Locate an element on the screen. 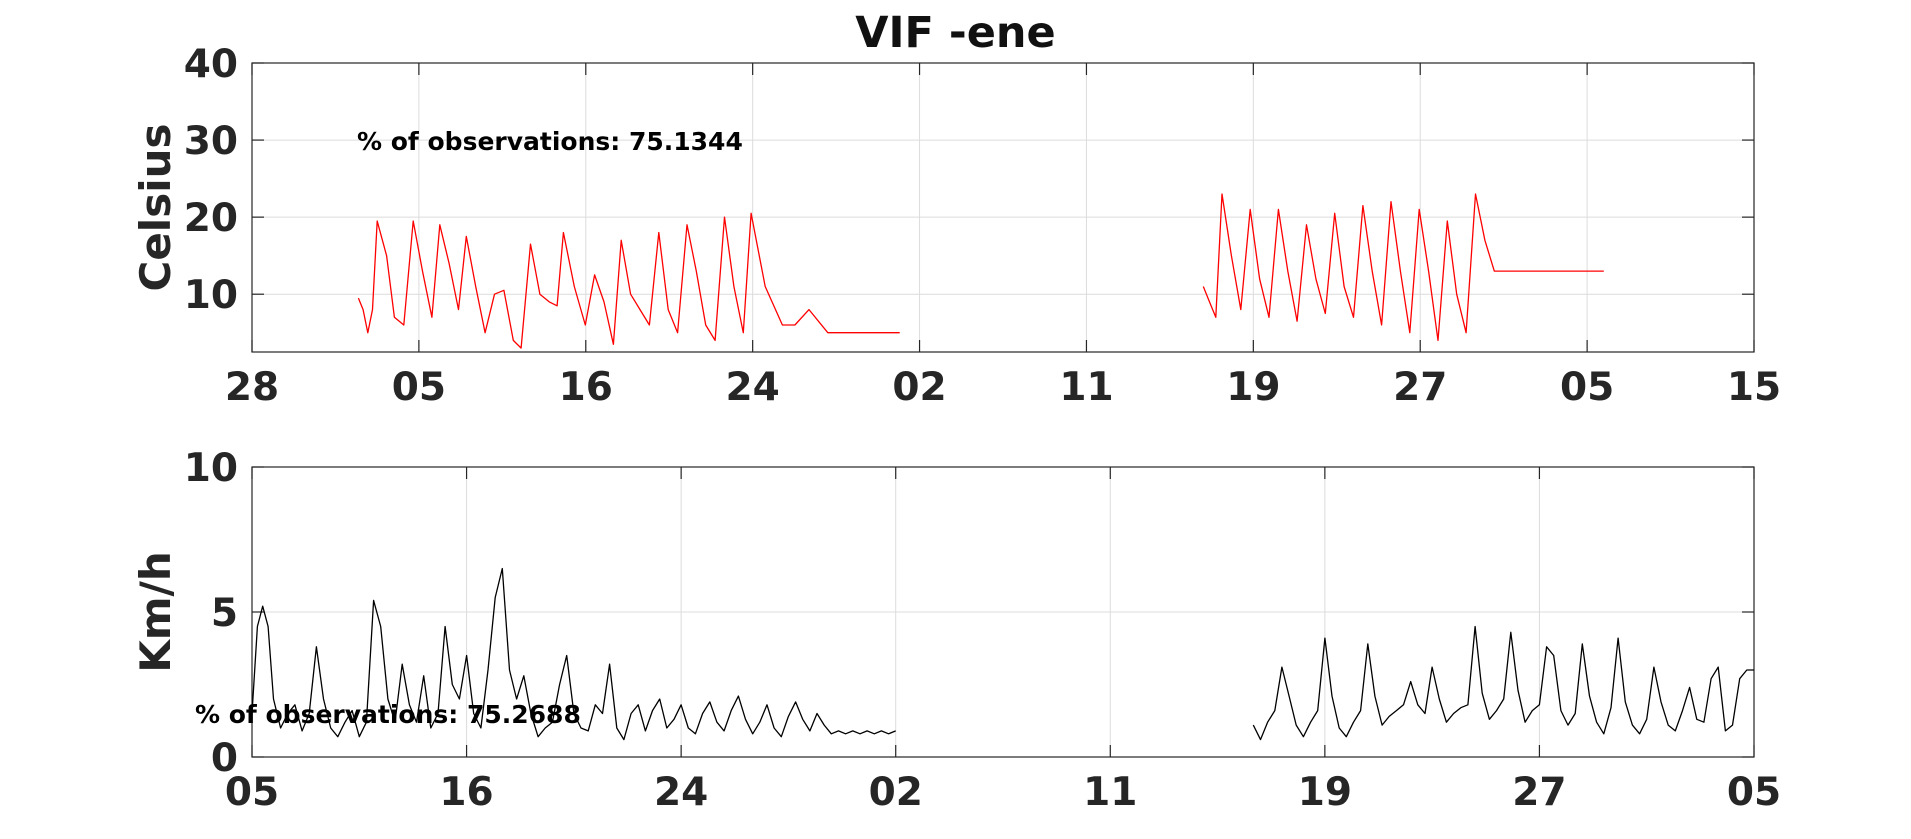 This screenshot has width=1911, height=839. y-axis-label: Km/h is located at coordinates (155, 612).